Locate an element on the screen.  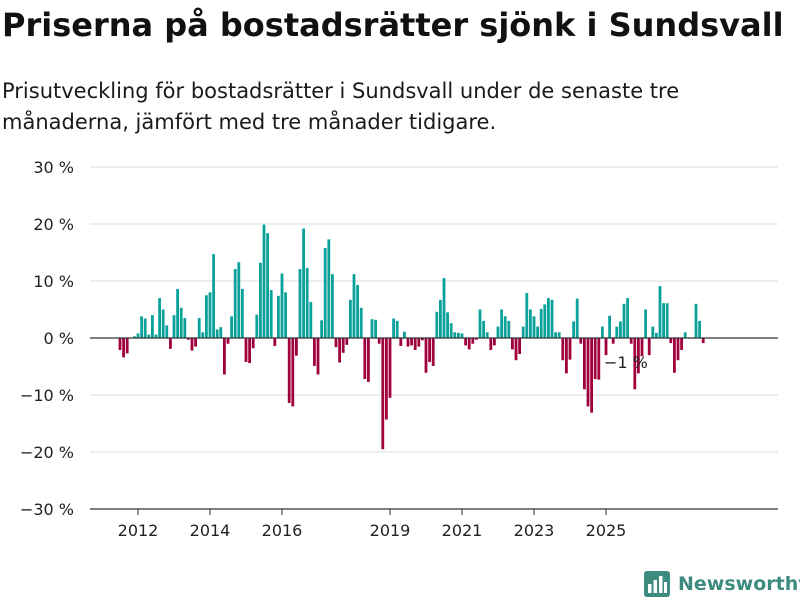
x-tick-label: 2021 is located at coordinates (462, 530).